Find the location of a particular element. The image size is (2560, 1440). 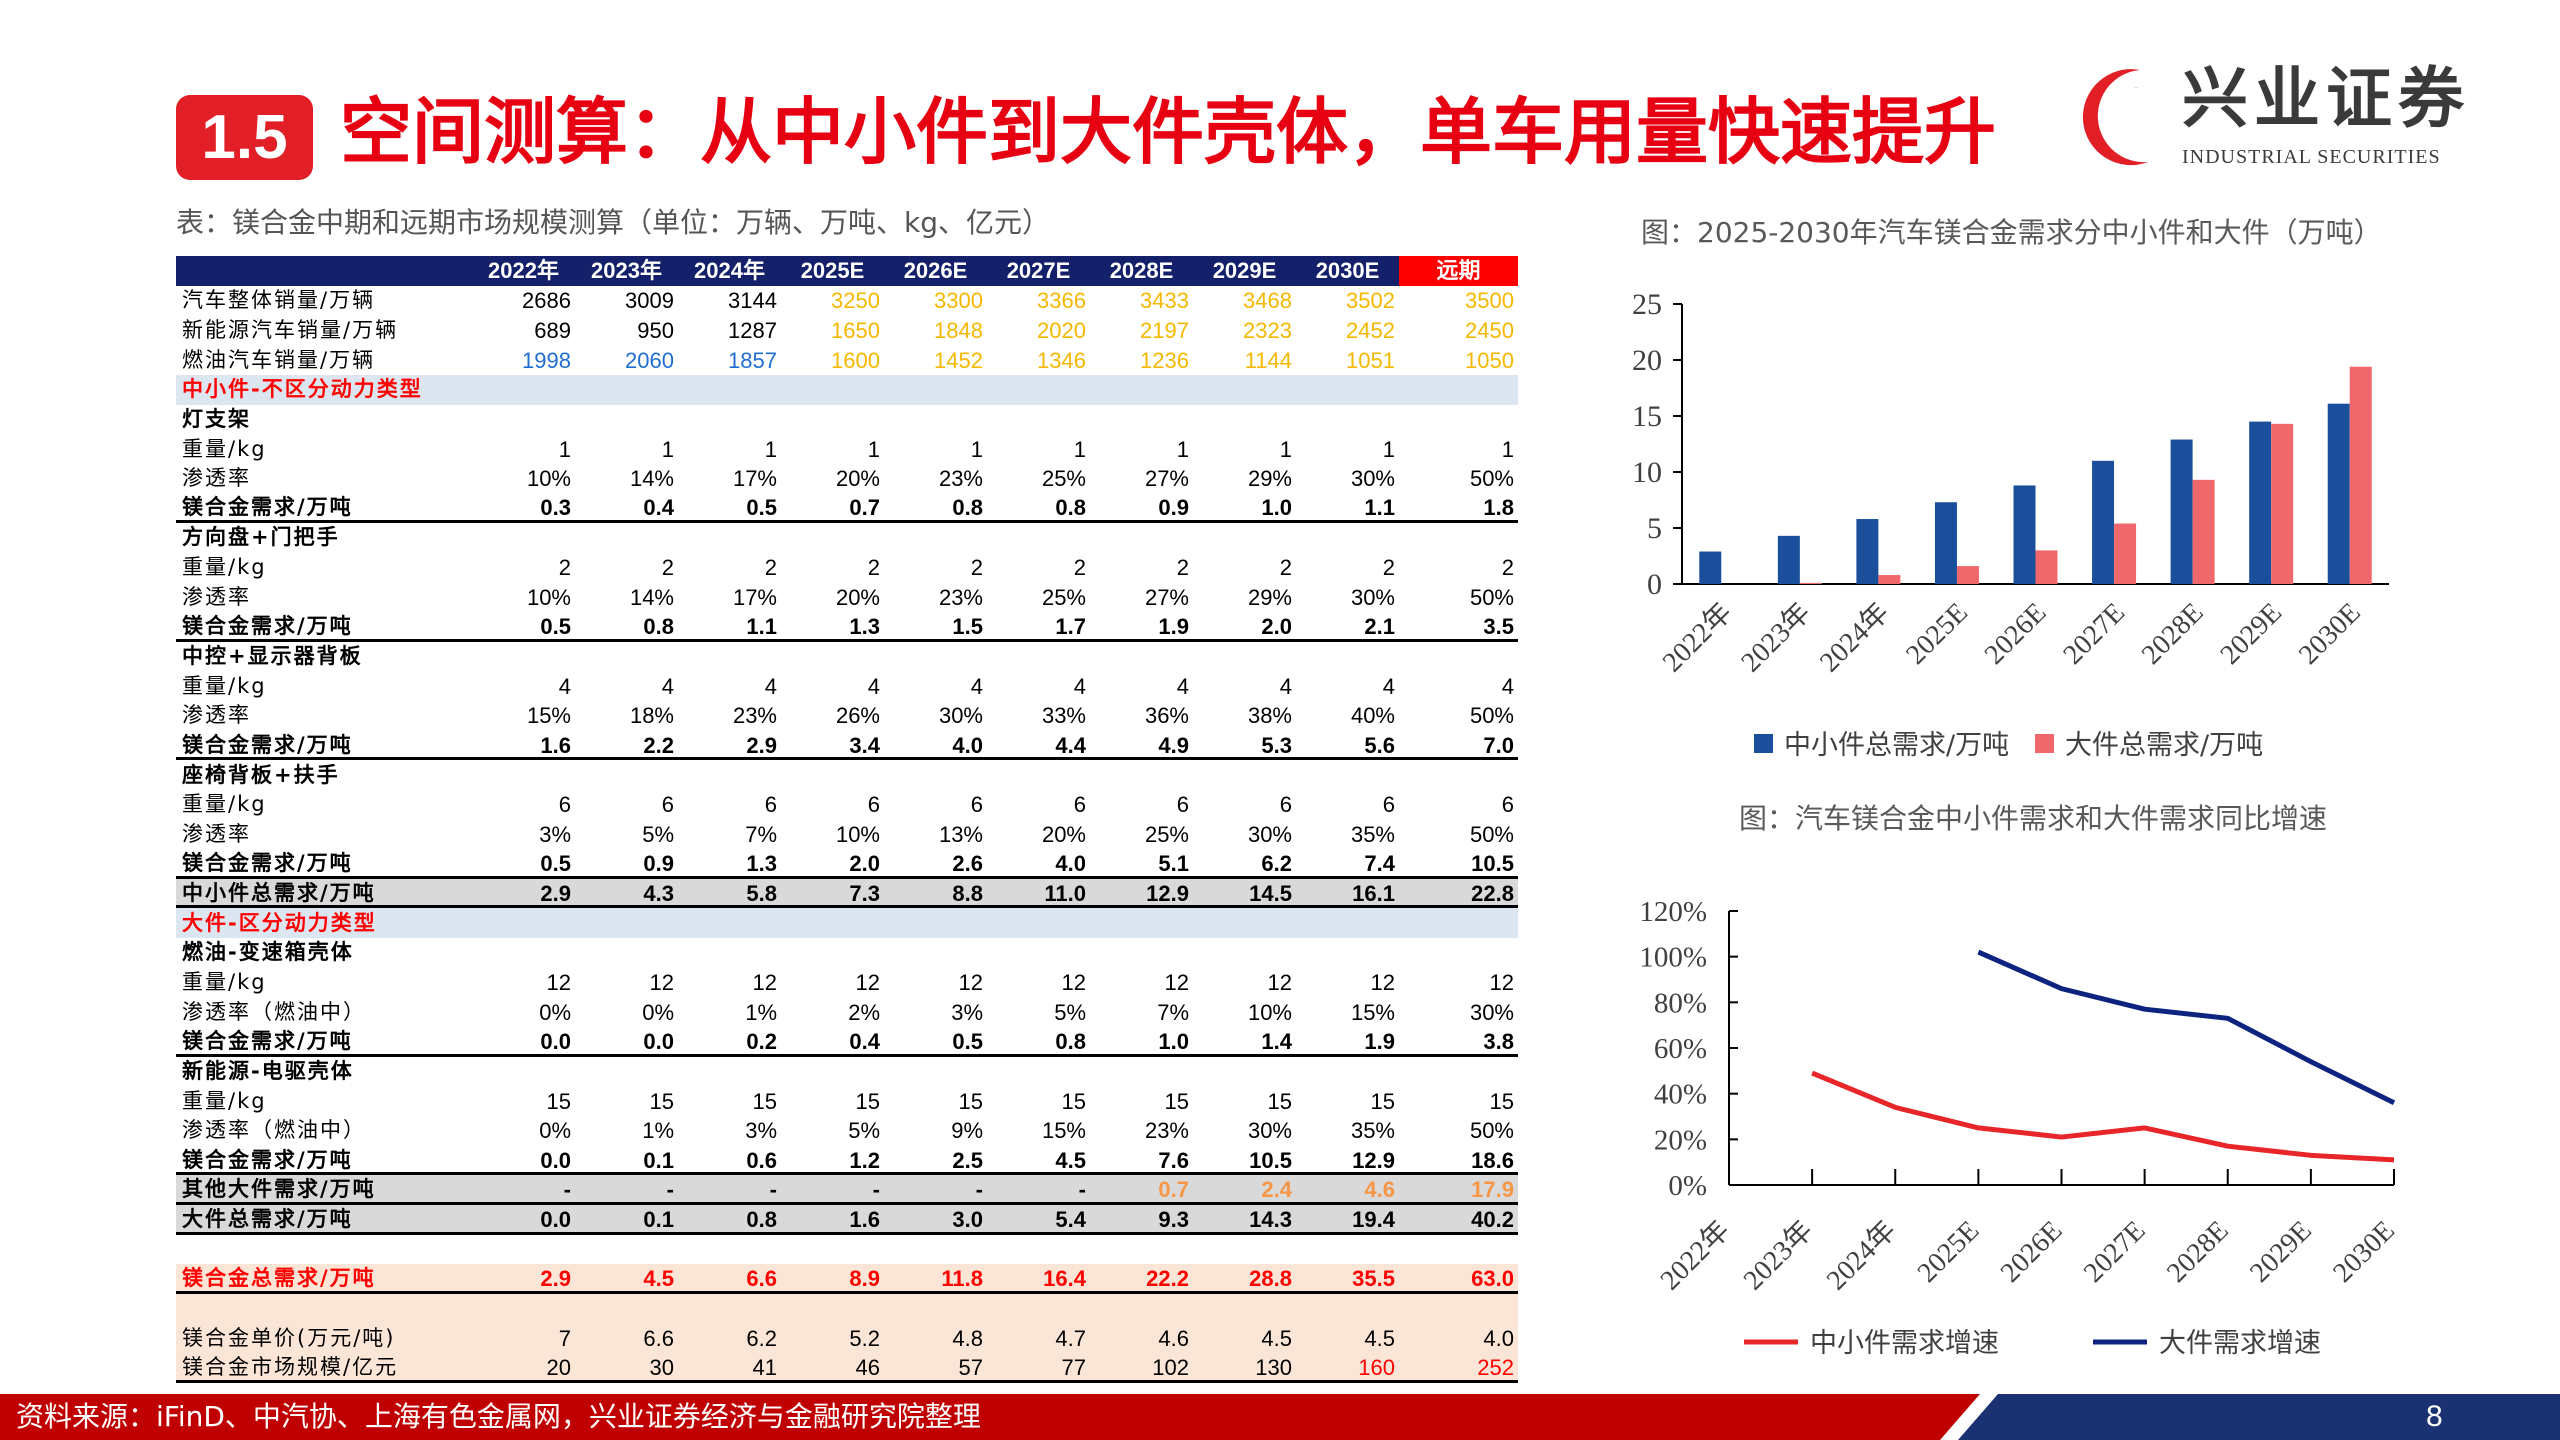

table-cell: 2.9 is located at coordinates (761, 745).